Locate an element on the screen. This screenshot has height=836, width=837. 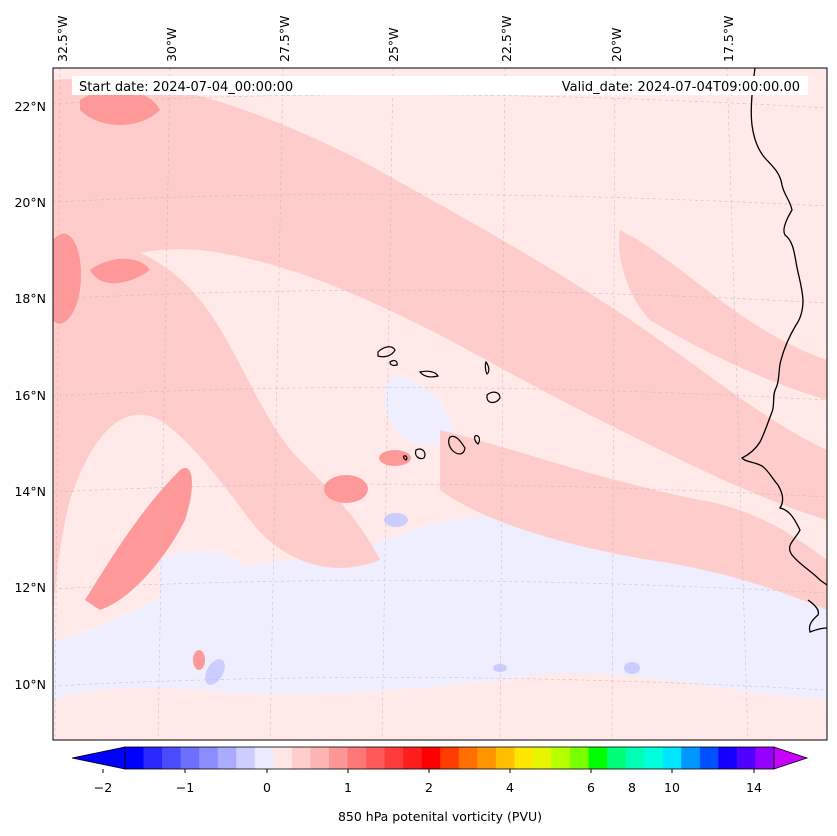
colorbar-extend-high-arrow is located at coordinates (791, 758).